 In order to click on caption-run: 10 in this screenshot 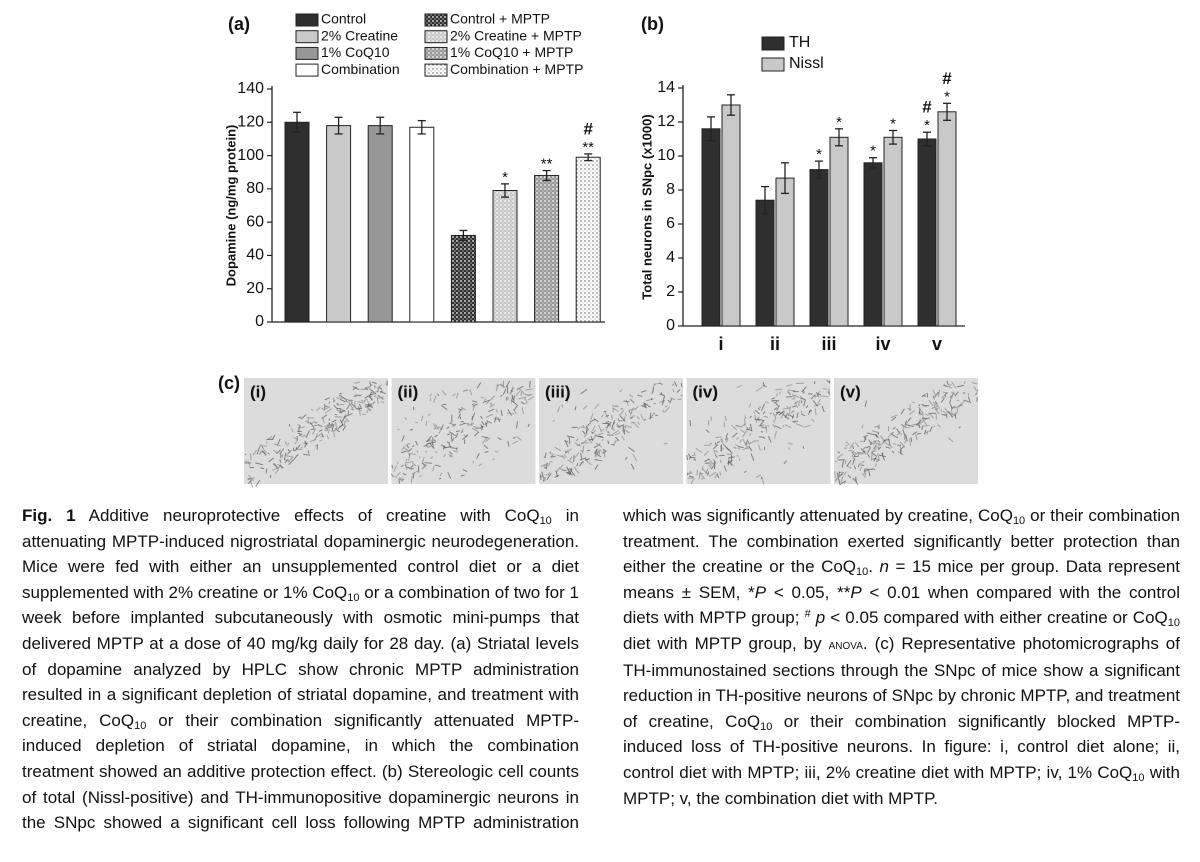, I will do `click(140, 725)`.